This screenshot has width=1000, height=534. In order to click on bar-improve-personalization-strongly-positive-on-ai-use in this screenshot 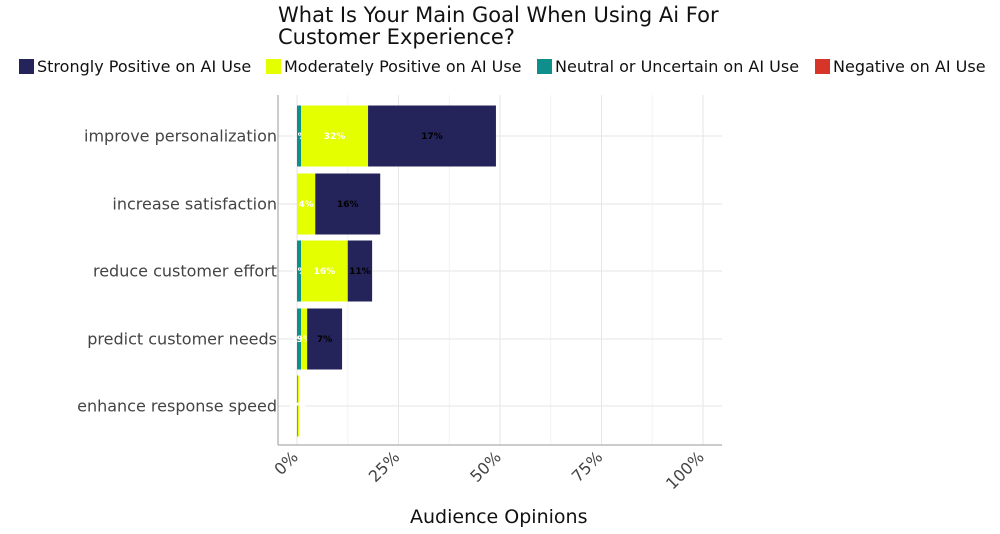, I will do `click(432, 136)`.